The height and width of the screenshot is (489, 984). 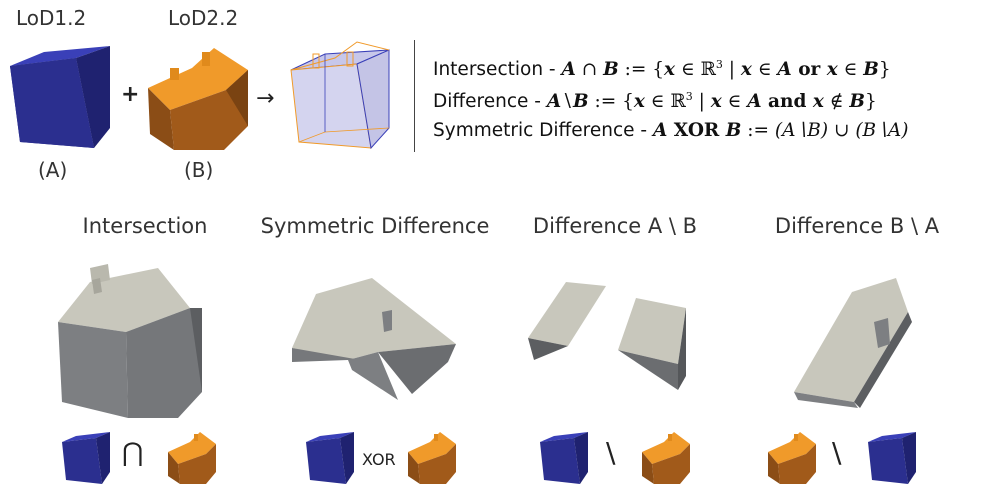 I want to click on house-b-icon, so click(x=198, y=99).